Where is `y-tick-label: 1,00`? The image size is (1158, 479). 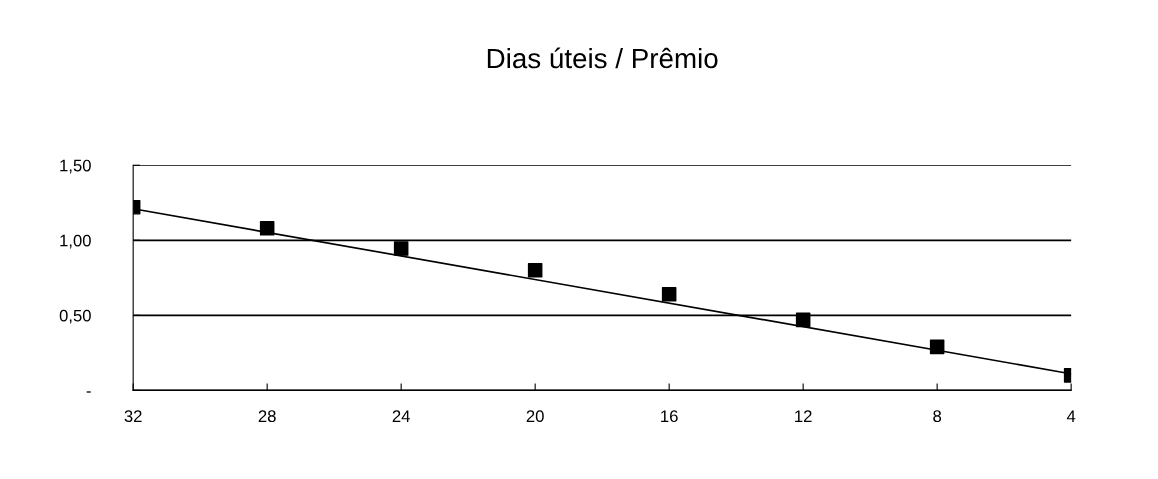 y-tick-label: 1,00 is located at coordinates (75, 241).